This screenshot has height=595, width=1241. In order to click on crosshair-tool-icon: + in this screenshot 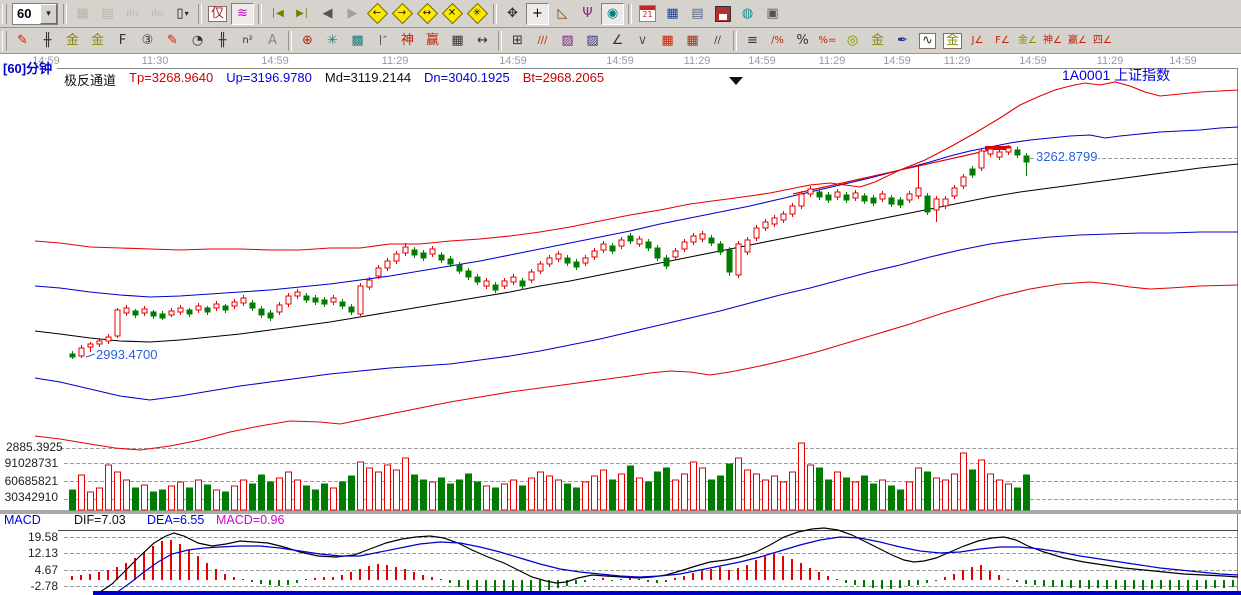, I will do `click(537, 13)`.